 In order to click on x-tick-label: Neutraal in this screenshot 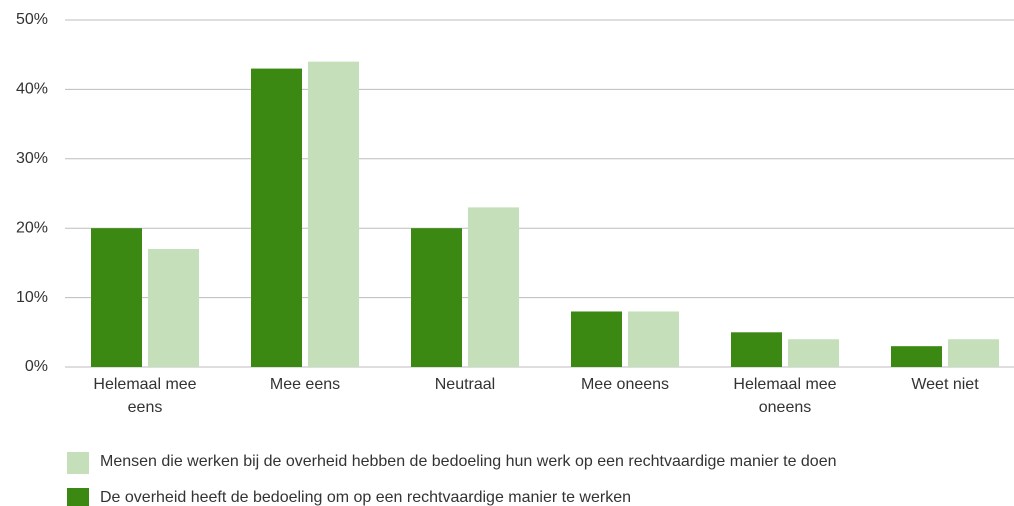, I will do `click(465, 384)`.